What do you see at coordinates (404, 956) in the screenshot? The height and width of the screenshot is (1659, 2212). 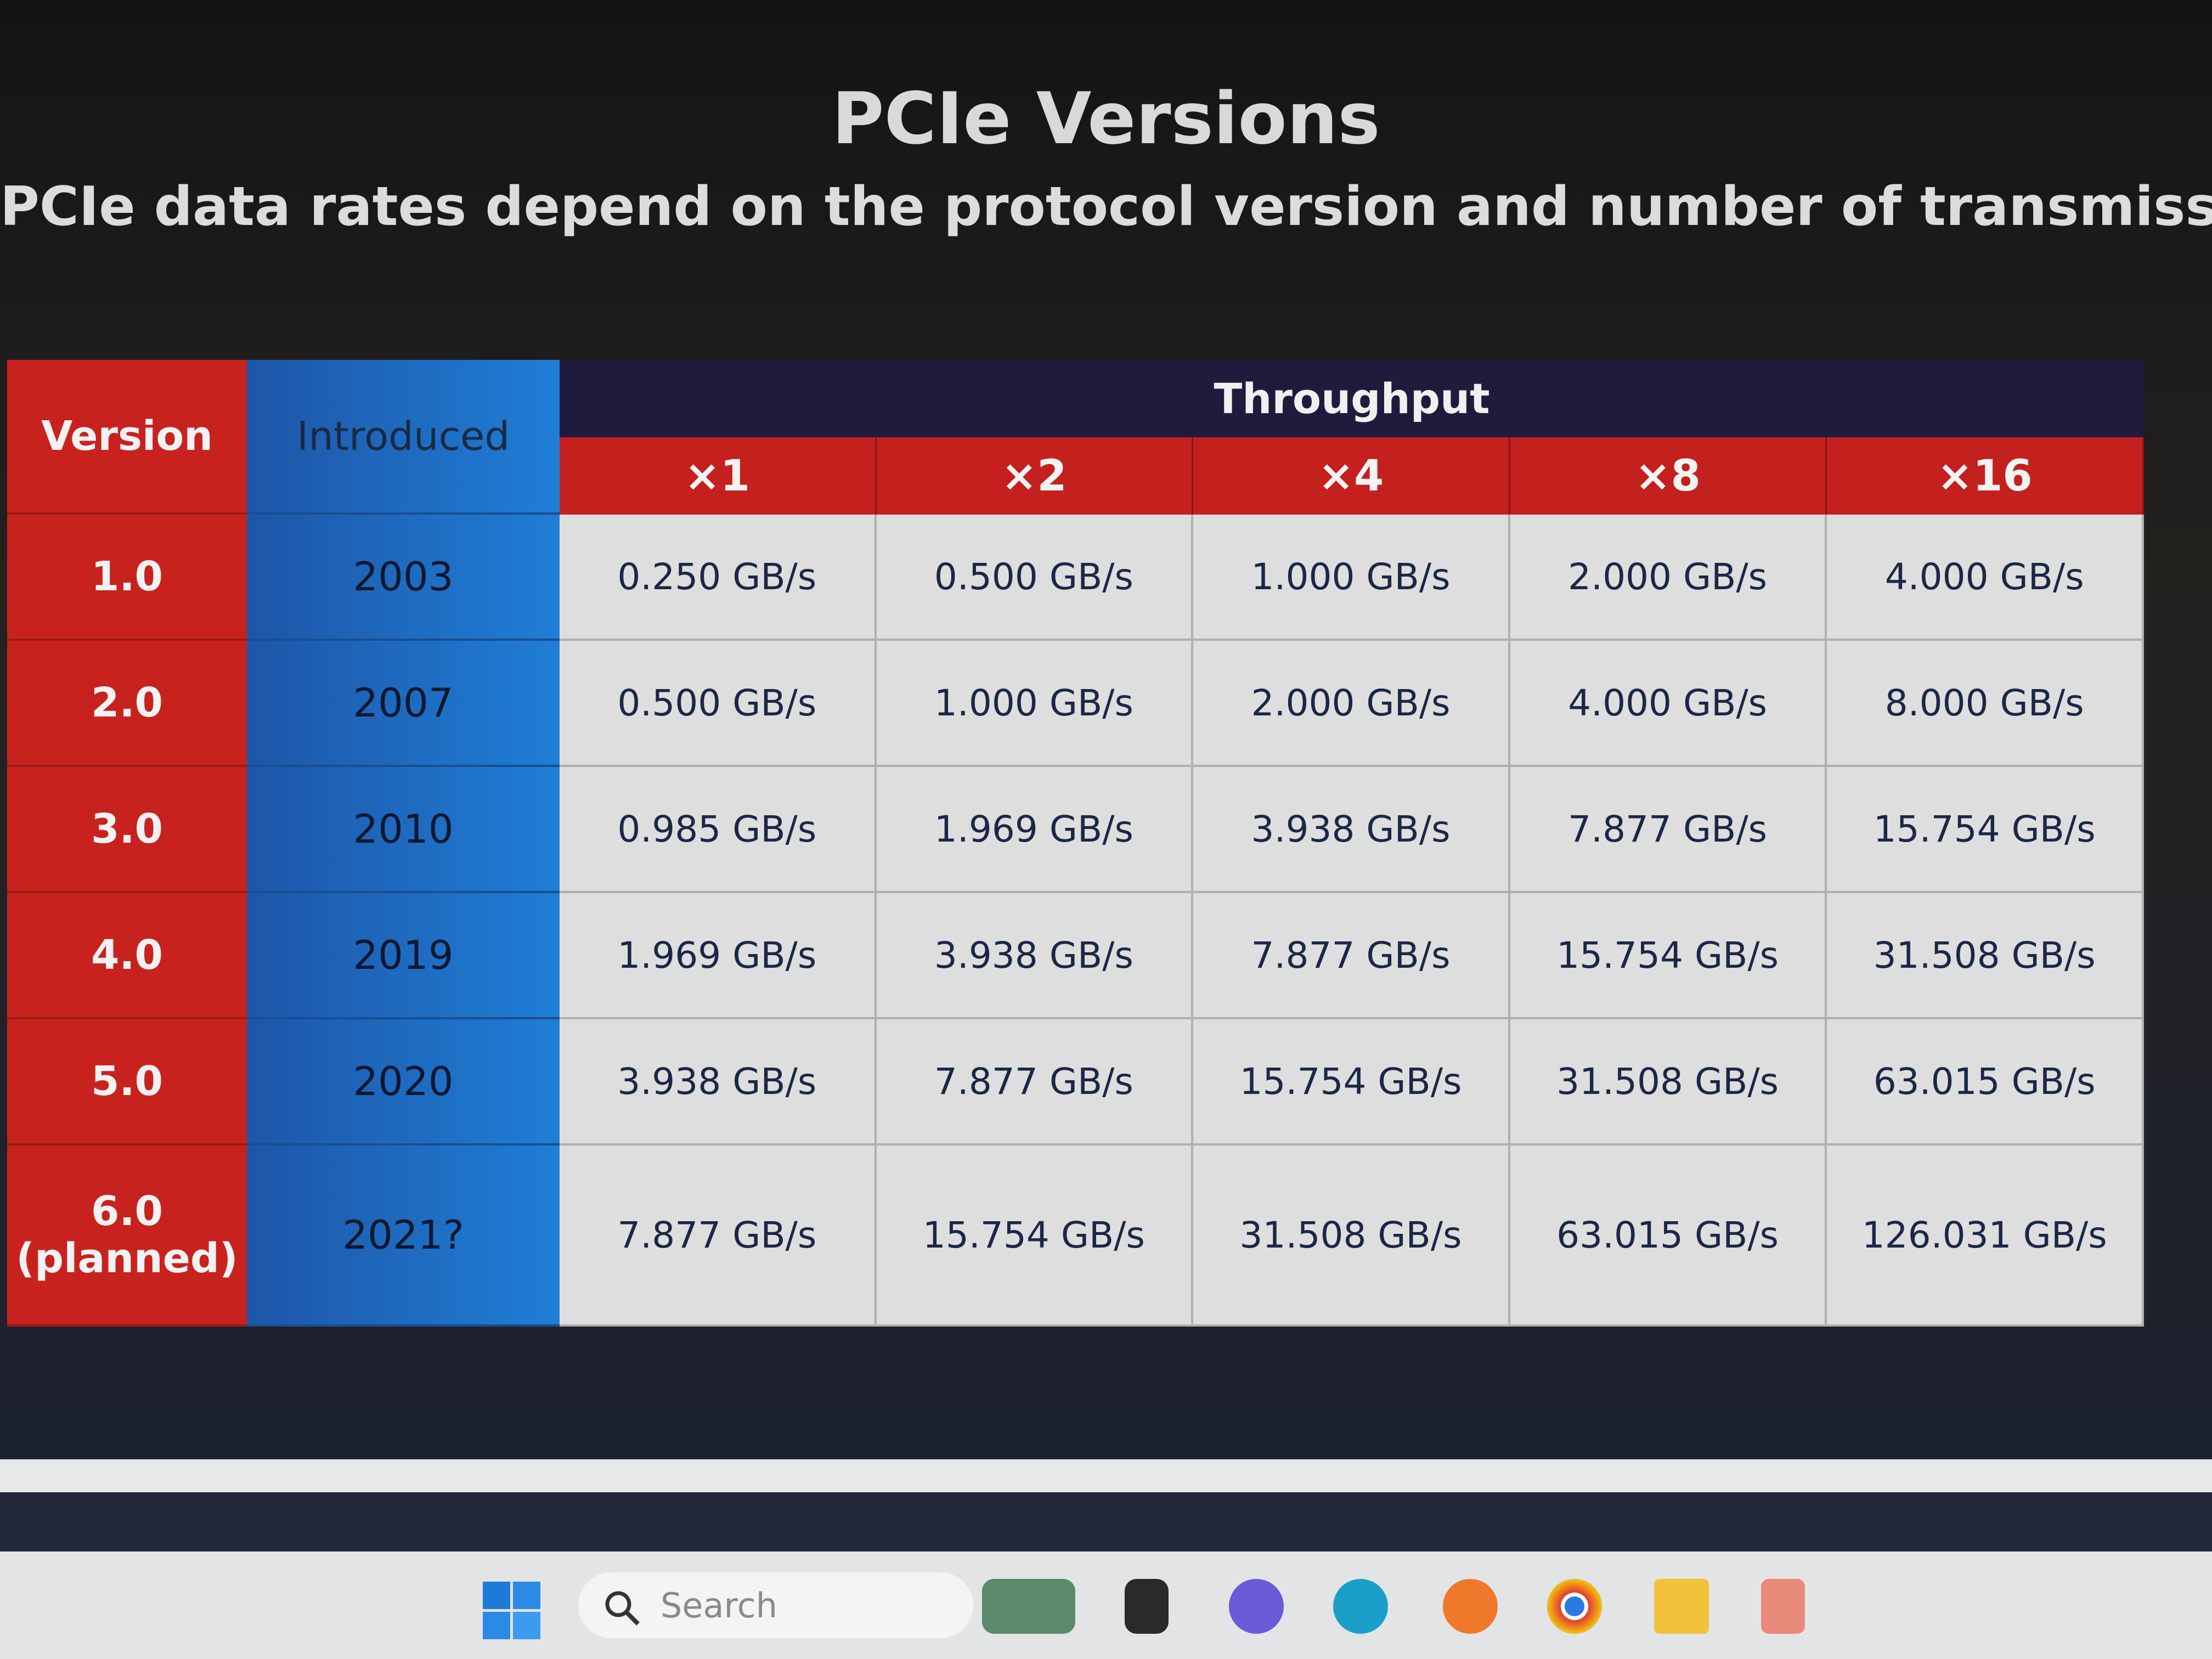 I see `introduced-cell: 2019` at bounding box center [404, 956].